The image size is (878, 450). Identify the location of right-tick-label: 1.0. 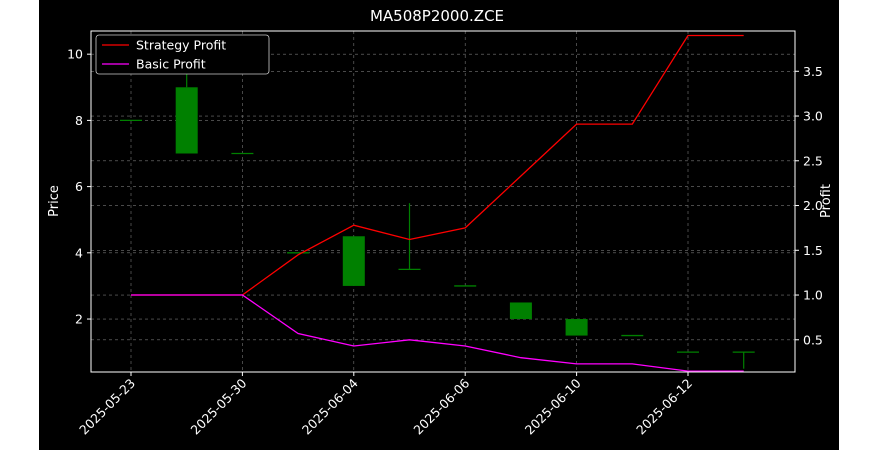
(813, 295).